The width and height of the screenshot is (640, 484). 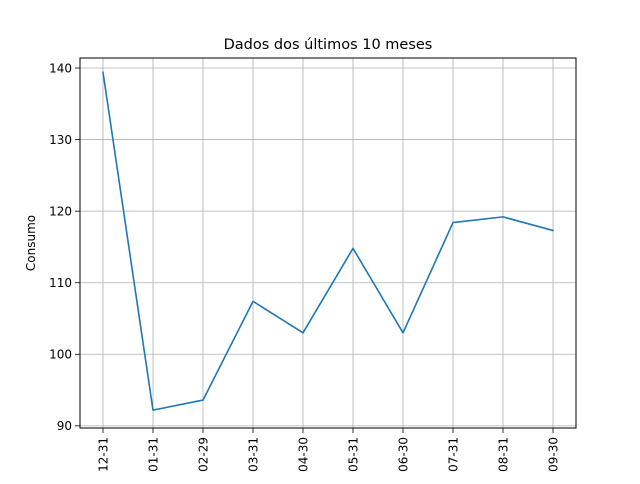 I want to click on y-tick-label: 130, so click(x=60, y=140).